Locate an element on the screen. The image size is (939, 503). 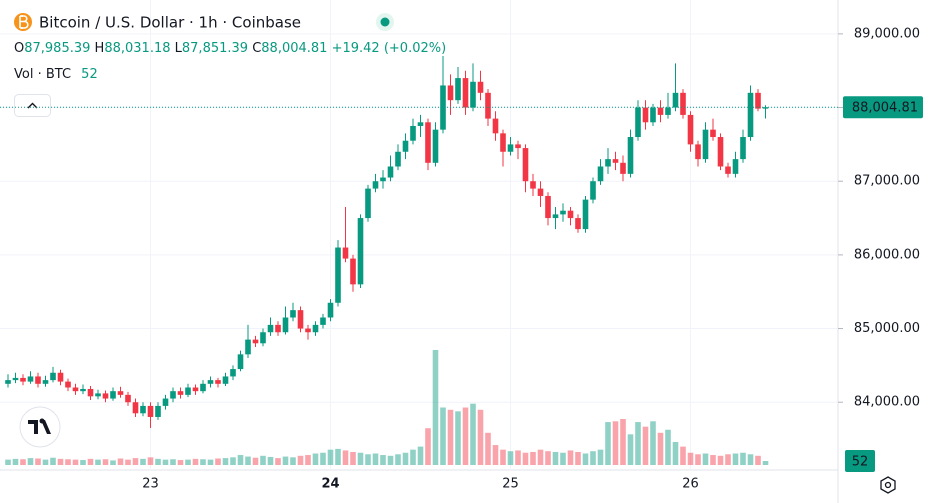
ohlc-value: 87,985.39 is located at coordinates (57, 48).